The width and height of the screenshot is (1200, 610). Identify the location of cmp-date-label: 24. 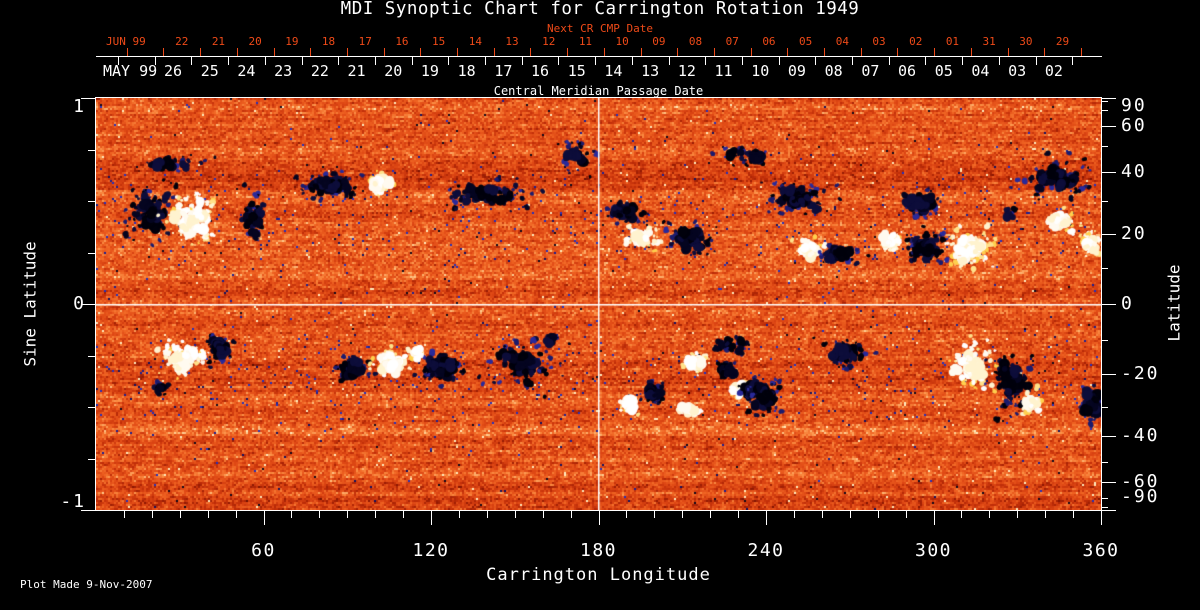
(246, 71).